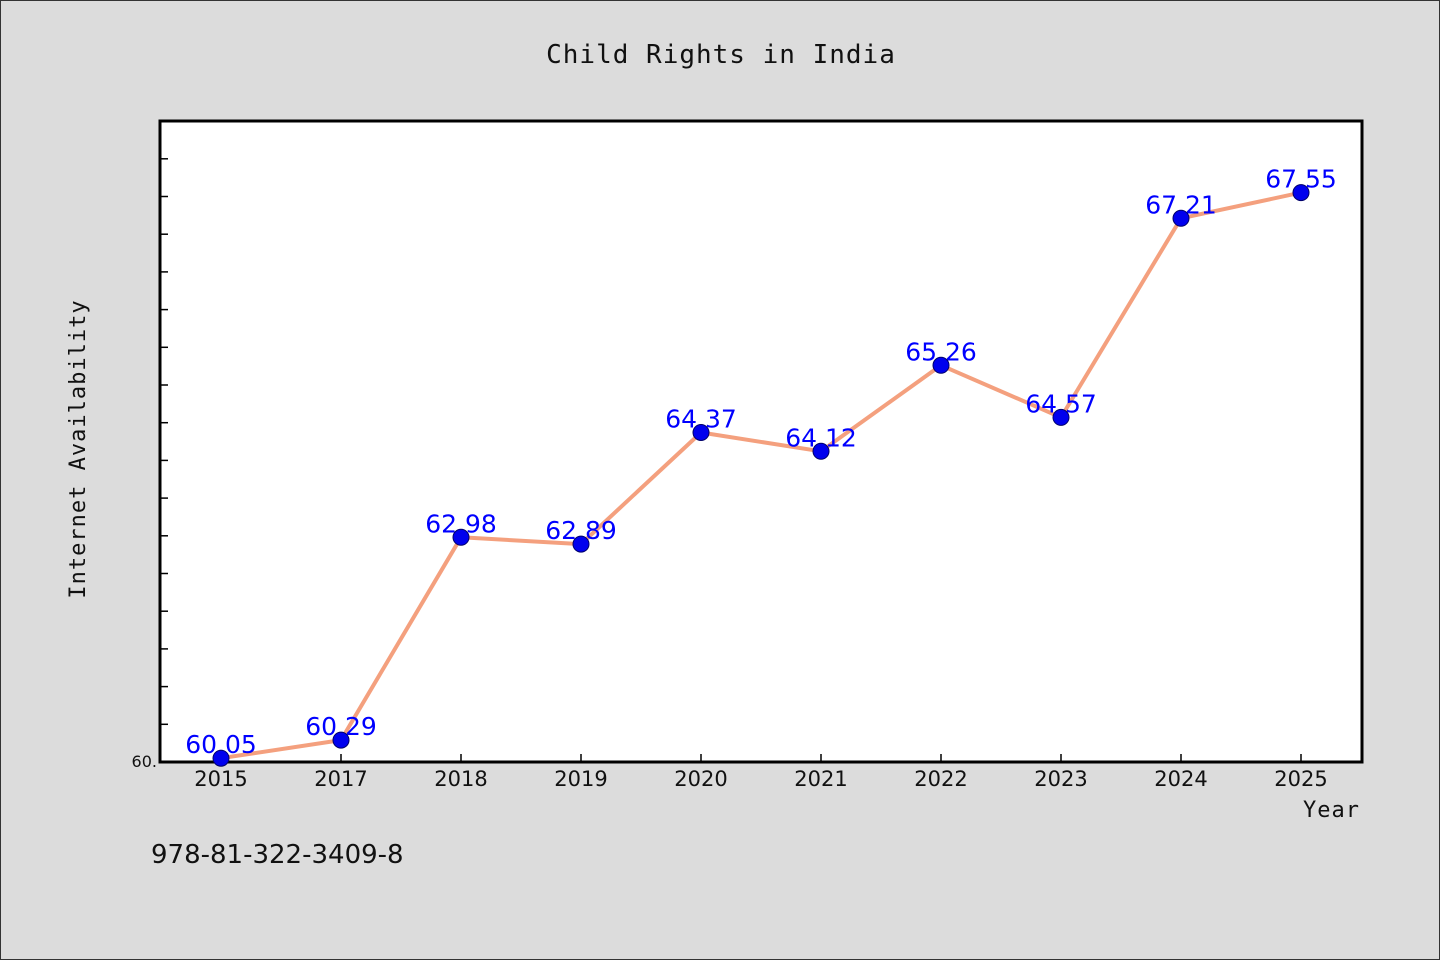 The width and height of the screenshot is (1440, 960). Describe the element at coordinates (460, 779) in the screenshot. I see `x-tick-label: 2018` at that location.